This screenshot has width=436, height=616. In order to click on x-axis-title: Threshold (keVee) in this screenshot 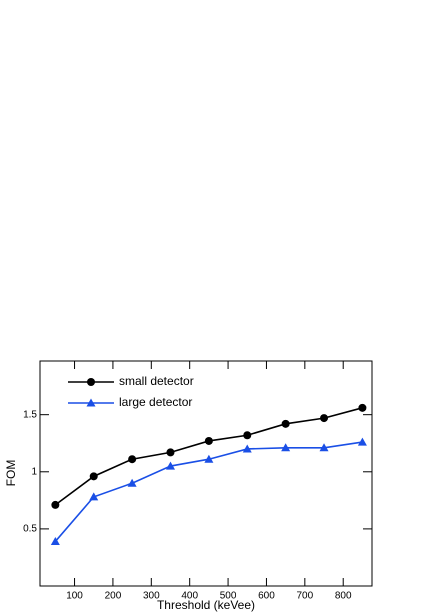, I will do `click(206, 605)`.